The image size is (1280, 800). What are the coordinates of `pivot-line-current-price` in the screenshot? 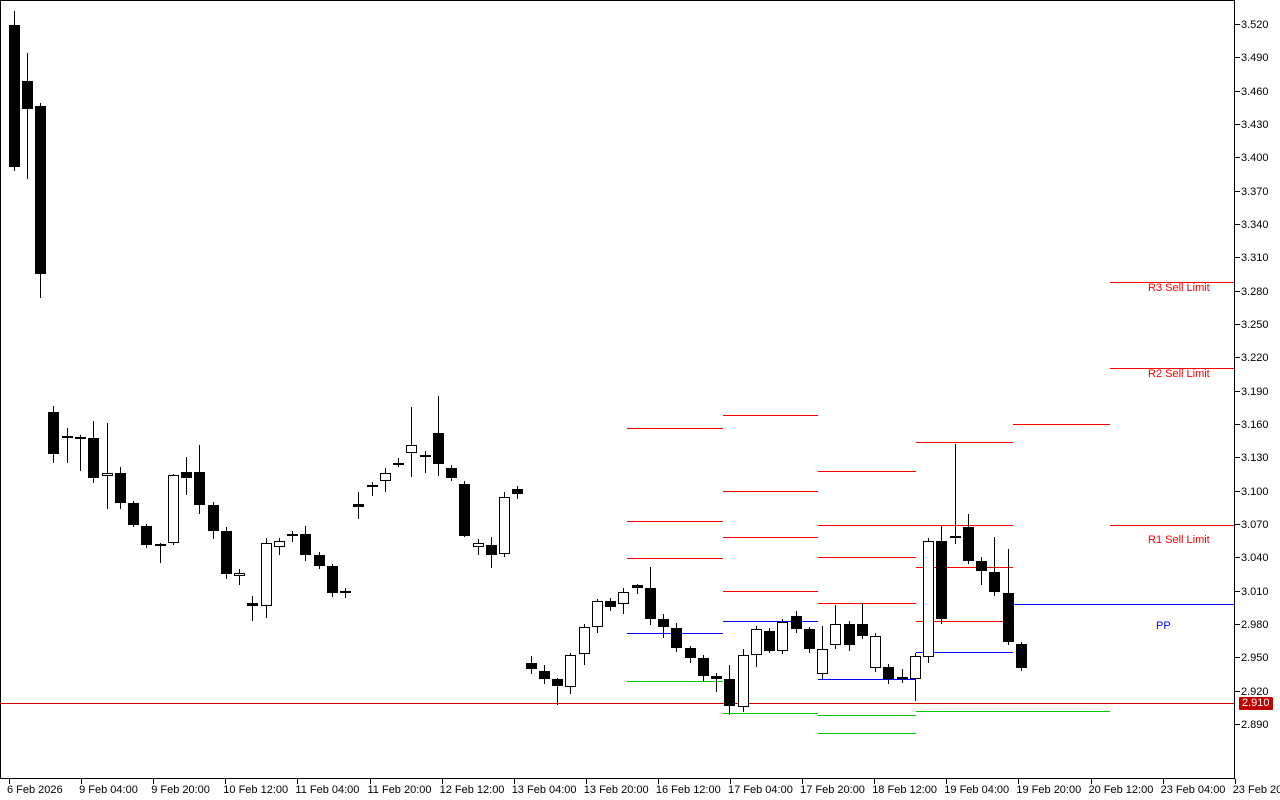 It's located at (617, 703).